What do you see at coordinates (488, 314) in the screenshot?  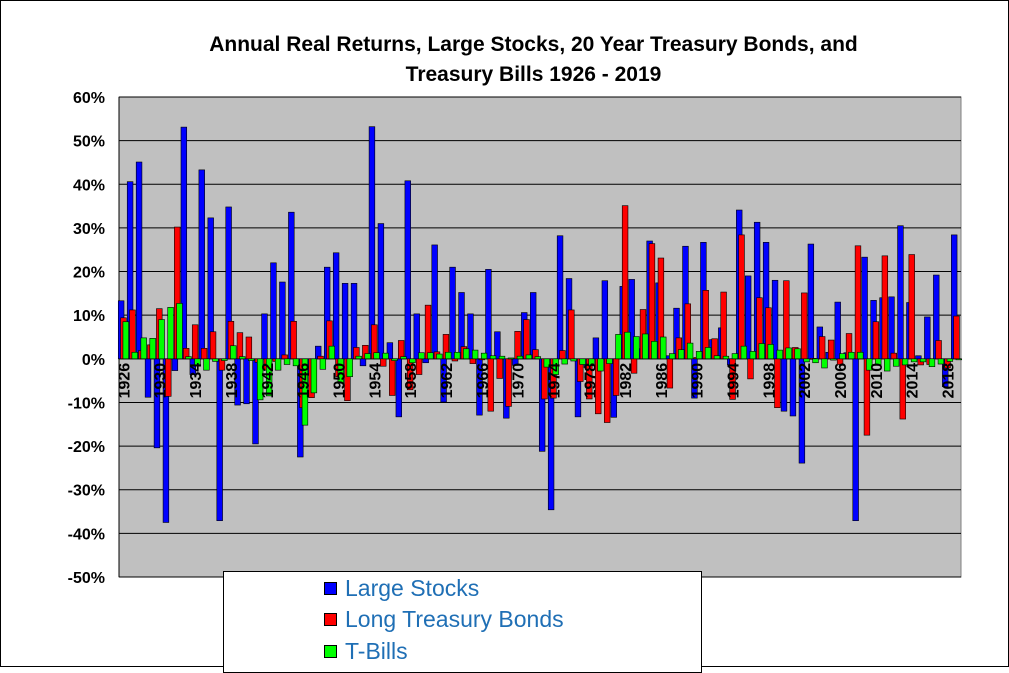 I see `bar-large-stocks-1967` at bounding box center [488, 314].